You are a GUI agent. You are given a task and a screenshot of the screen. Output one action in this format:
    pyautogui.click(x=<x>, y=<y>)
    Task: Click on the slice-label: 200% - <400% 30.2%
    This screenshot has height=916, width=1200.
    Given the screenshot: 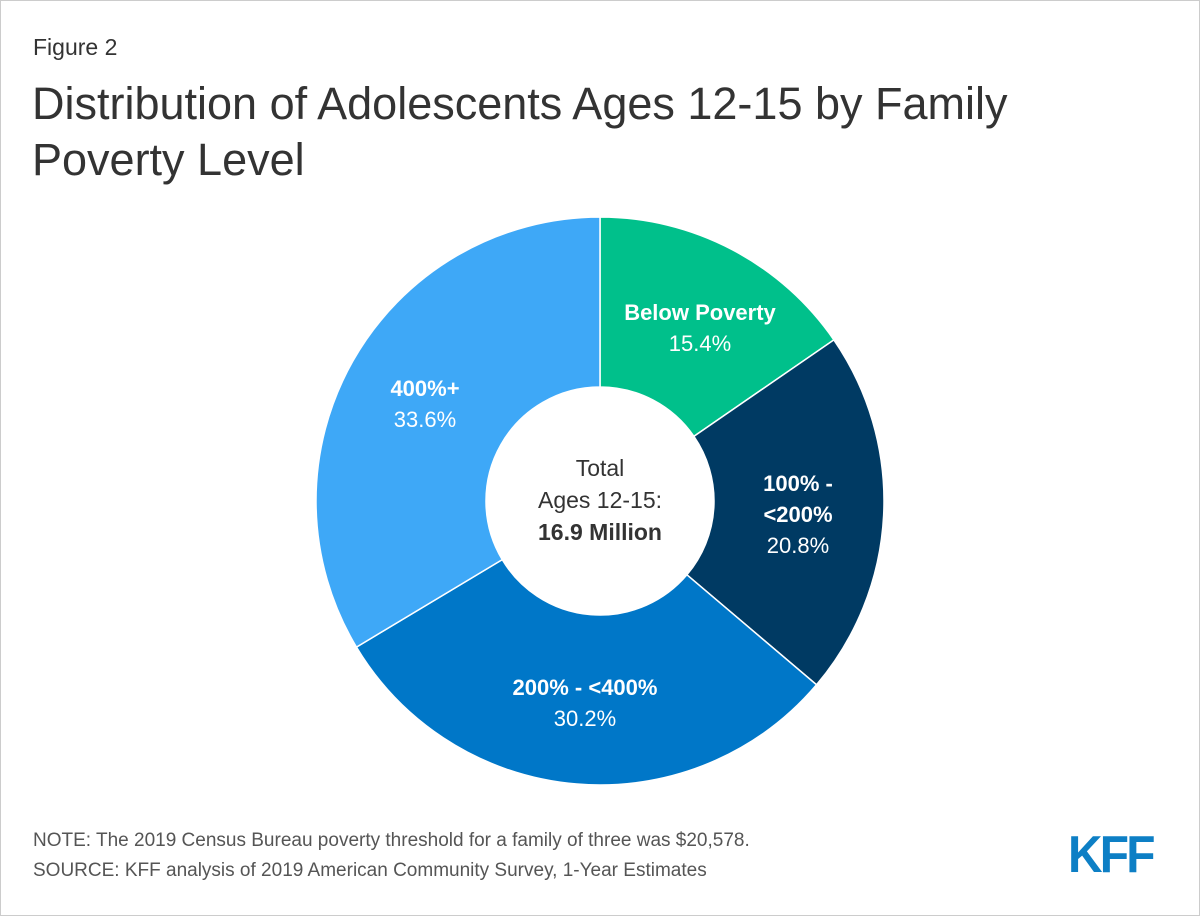 What is the action you would take?
    pyautogui.click(x=585, y=703)
    